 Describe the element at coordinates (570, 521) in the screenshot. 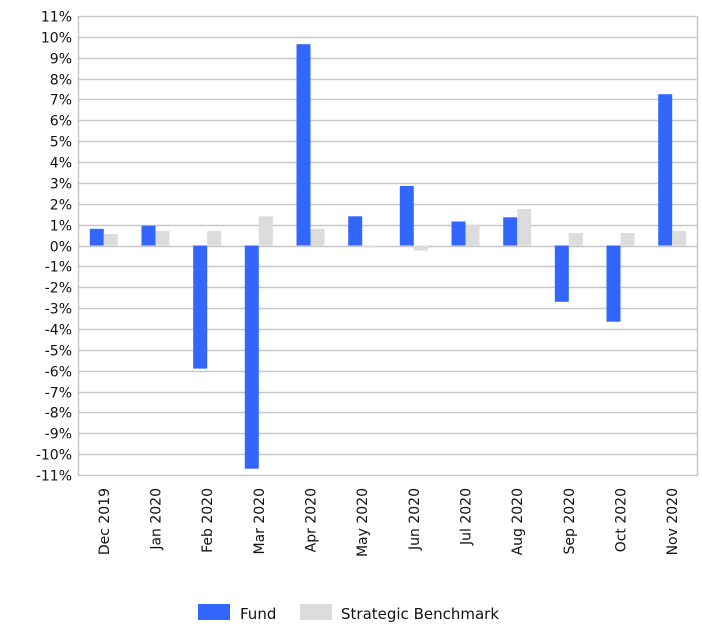

I see `x-tick-label: Sep 2020` at that location.